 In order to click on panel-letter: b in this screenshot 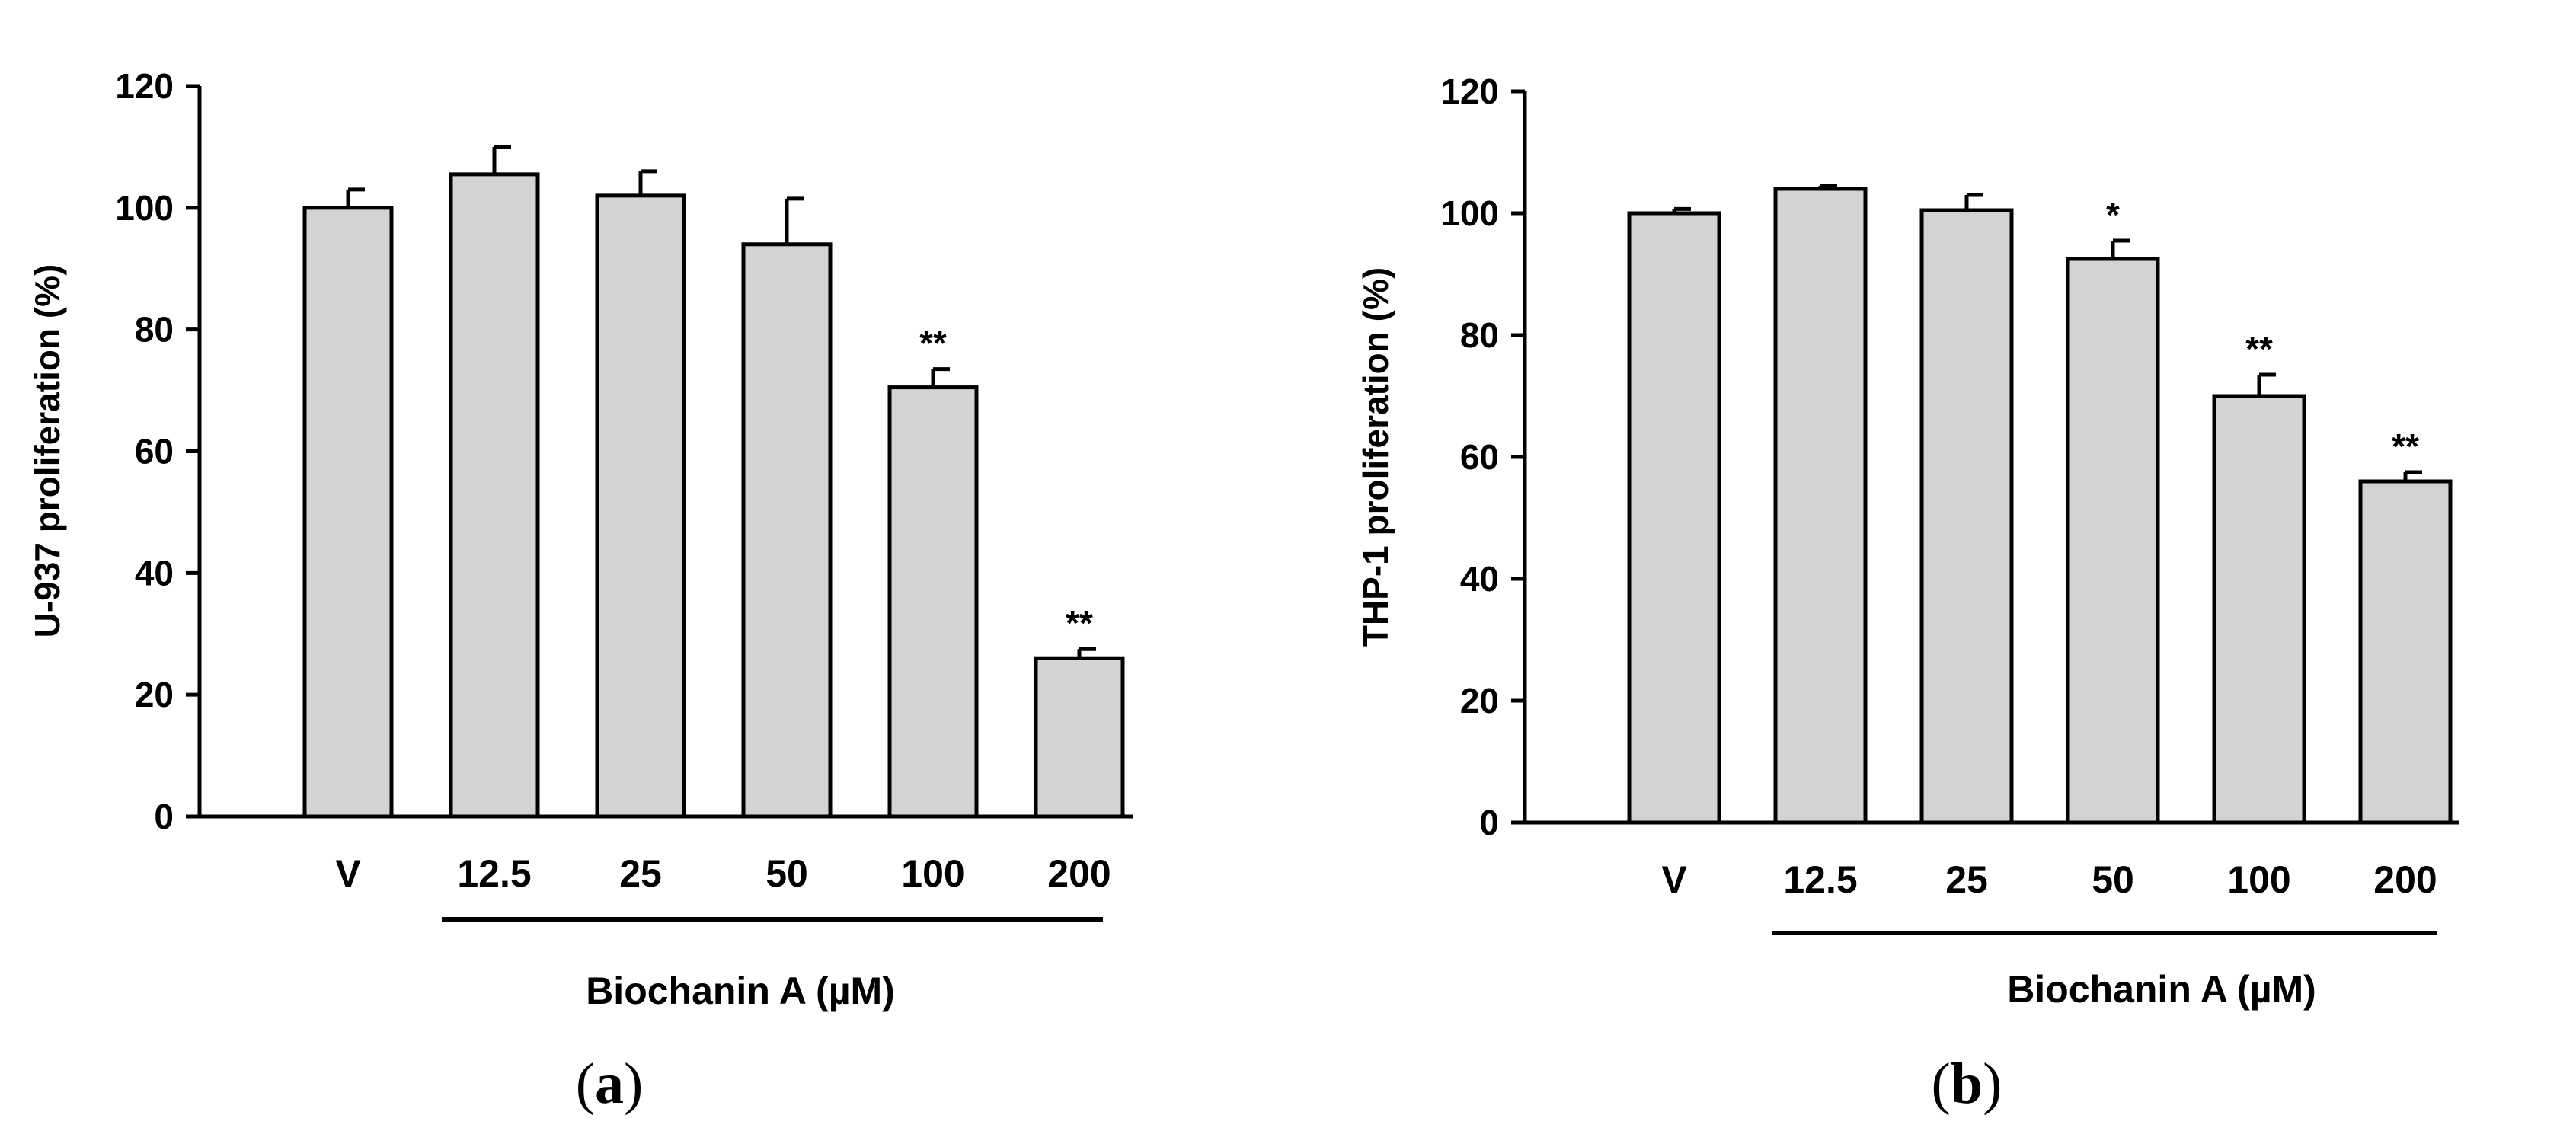, I will do `click(1967, 1084)`.